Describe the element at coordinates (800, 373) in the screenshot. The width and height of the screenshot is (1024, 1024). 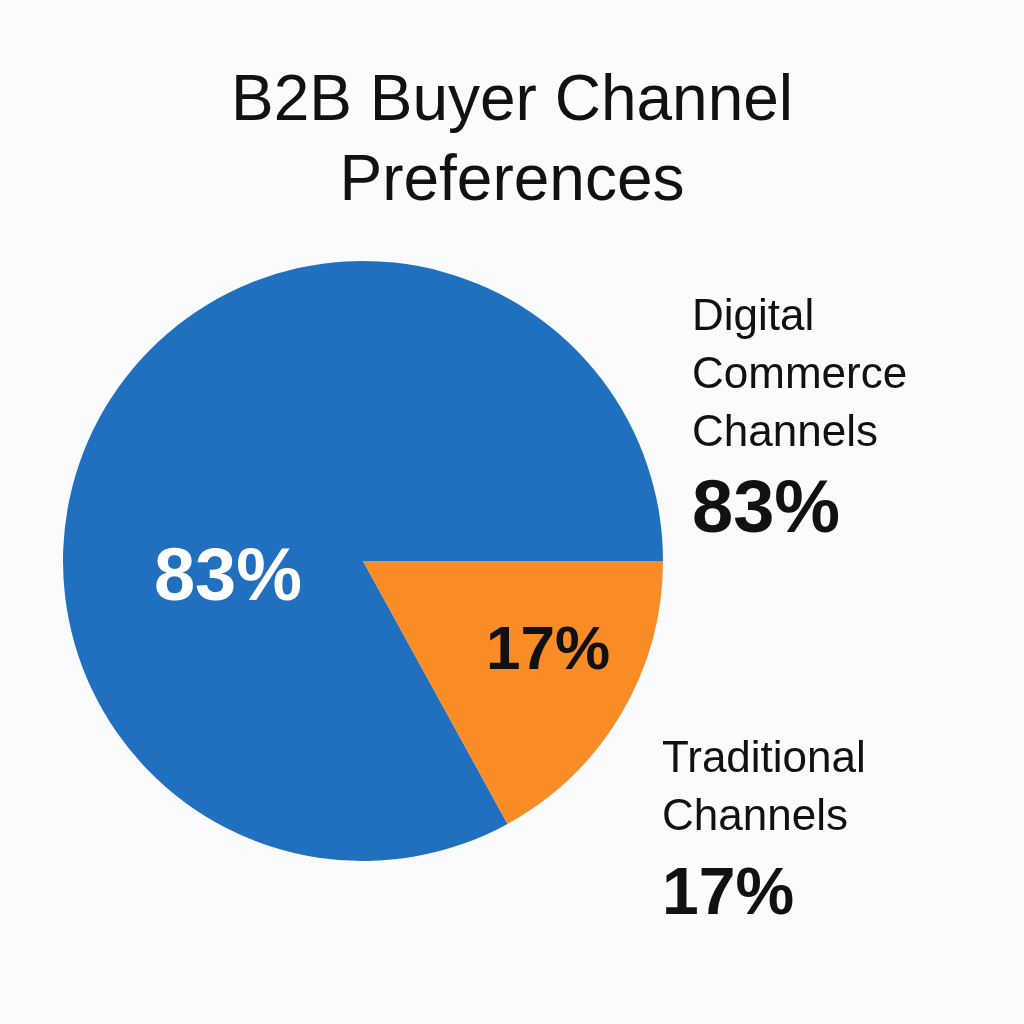
I see `slice-label: Digital Commerce Channels` at that location.